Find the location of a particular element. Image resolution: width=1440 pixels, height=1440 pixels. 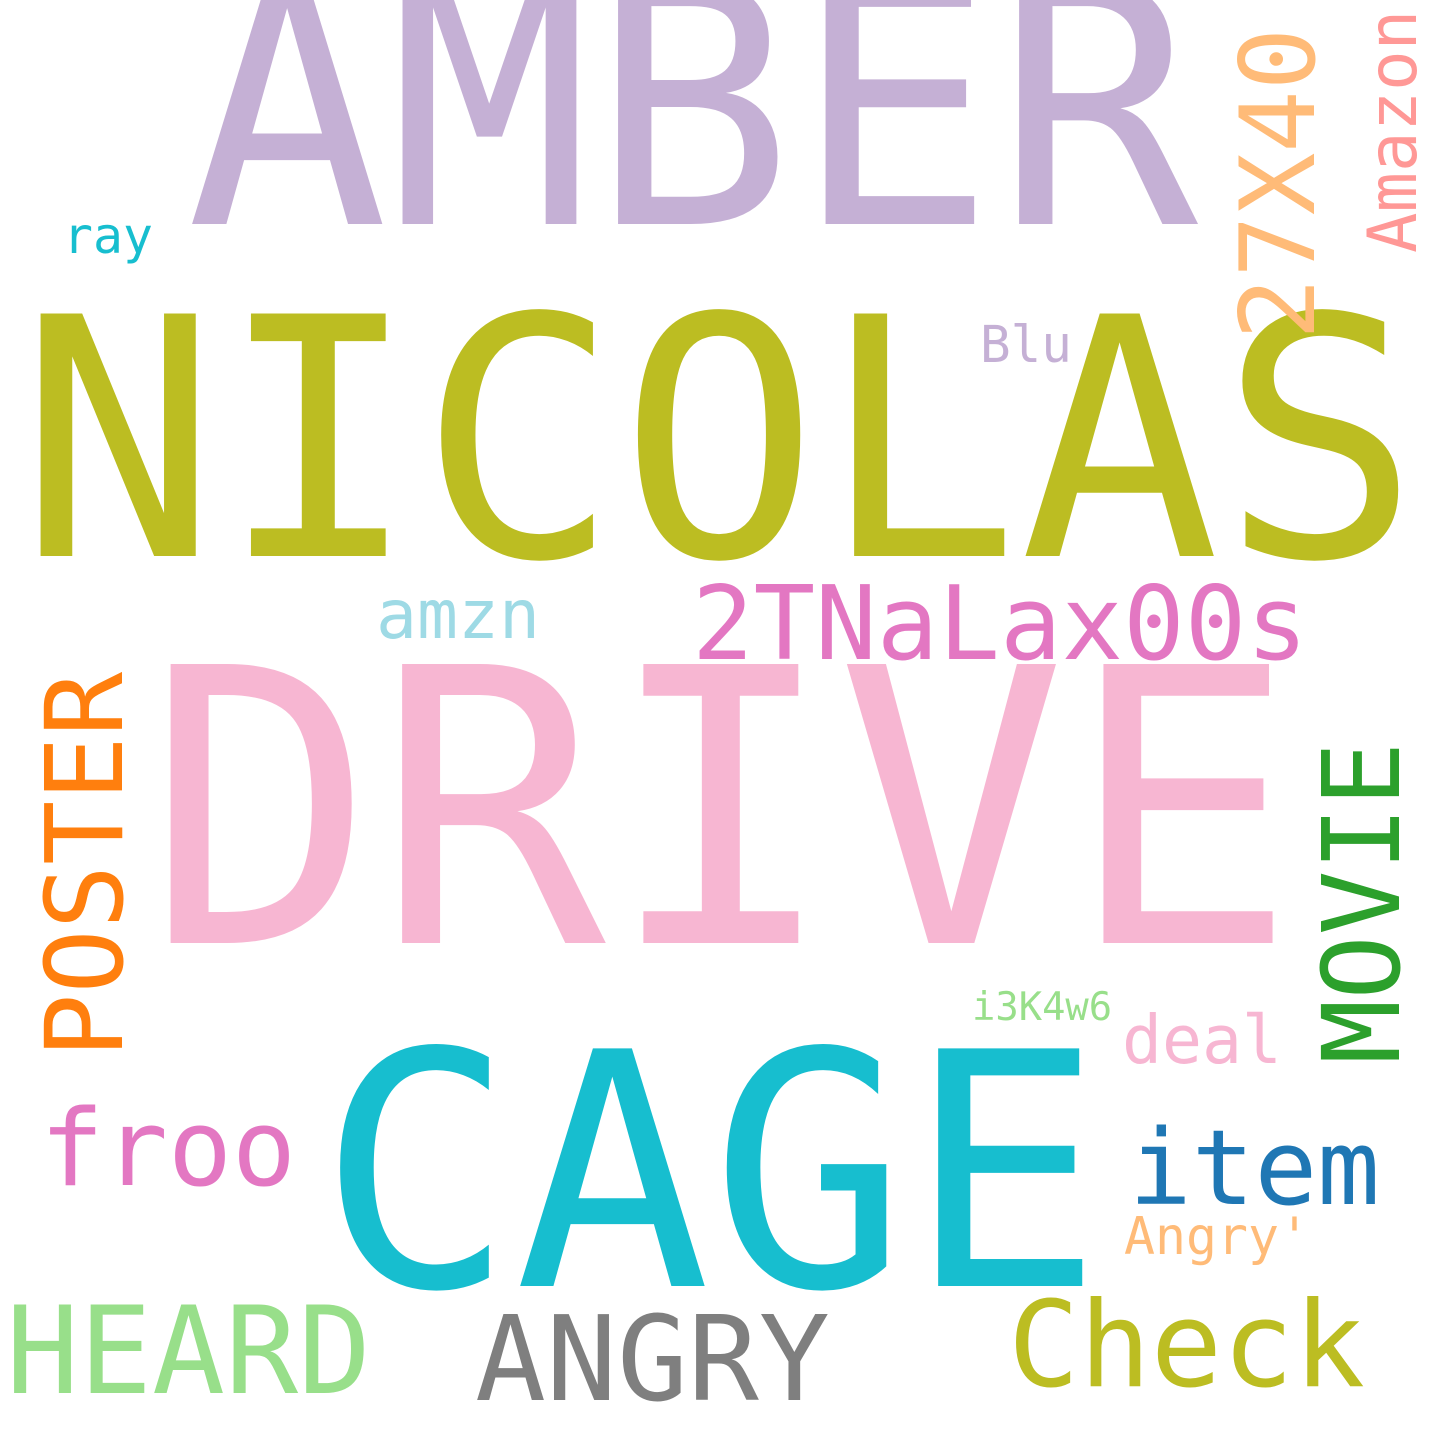

word-heard: HEARD is located at coordinates (189, 1350).